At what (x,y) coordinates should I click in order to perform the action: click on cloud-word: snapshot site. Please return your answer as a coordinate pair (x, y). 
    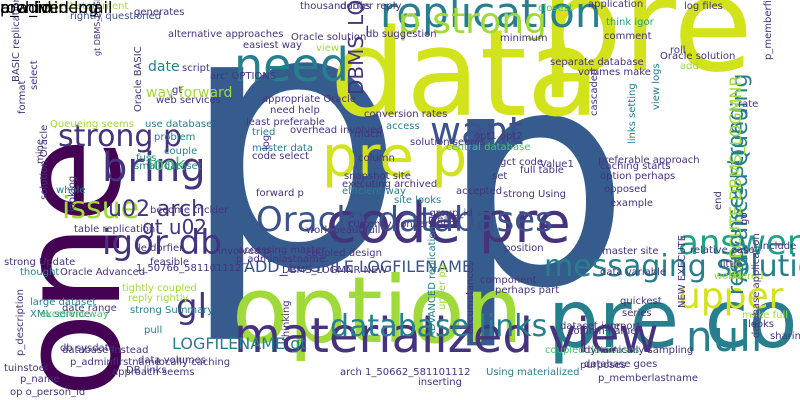
    Looking at the image, I should click on (377, 176).